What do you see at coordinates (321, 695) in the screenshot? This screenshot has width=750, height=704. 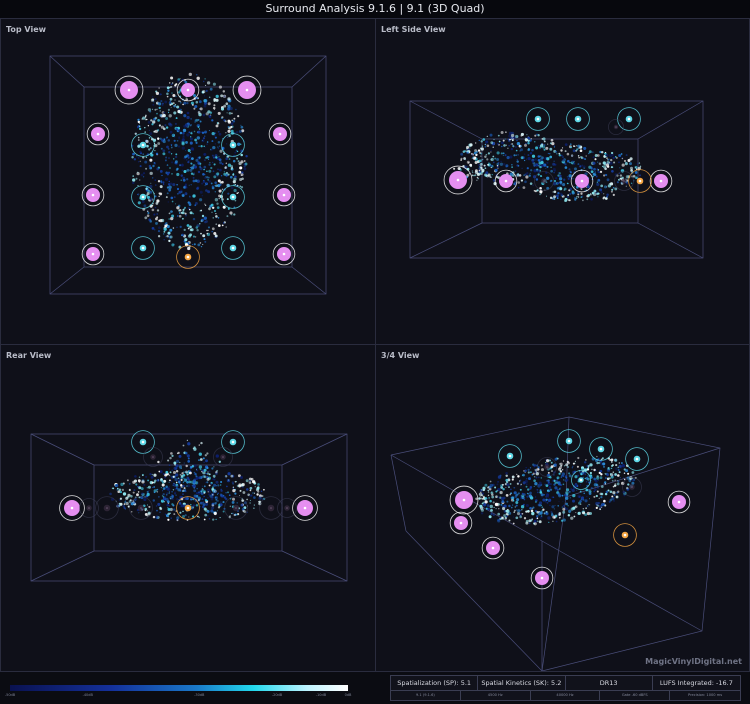 I see `scale-tick: -10dB` at bounding box center [321, 695].